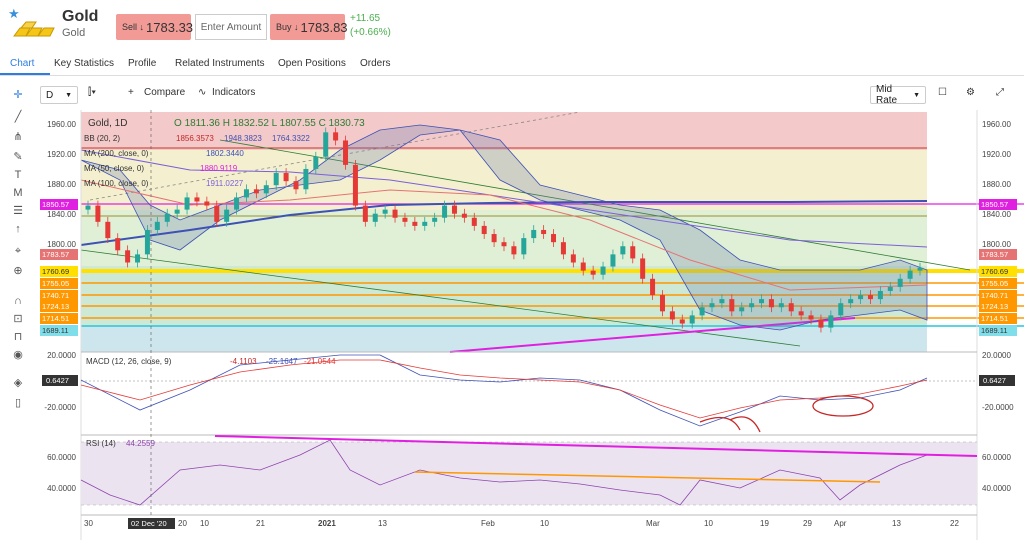 This screenshot has height=545, width=1024. I want to click on magnet-icon: ∩, so click(18, 301).